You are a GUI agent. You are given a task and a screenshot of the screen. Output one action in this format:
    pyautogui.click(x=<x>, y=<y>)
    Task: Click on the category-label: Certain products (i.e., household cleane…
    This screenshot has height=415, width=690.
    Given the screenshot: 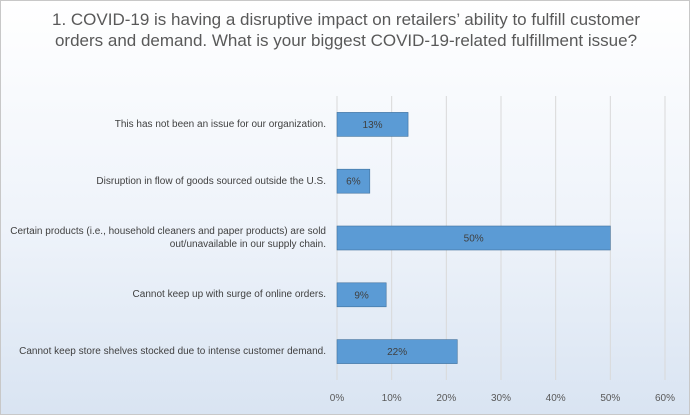 What is the action you would take?
    pyautogui.click(x=168, y=238)
    